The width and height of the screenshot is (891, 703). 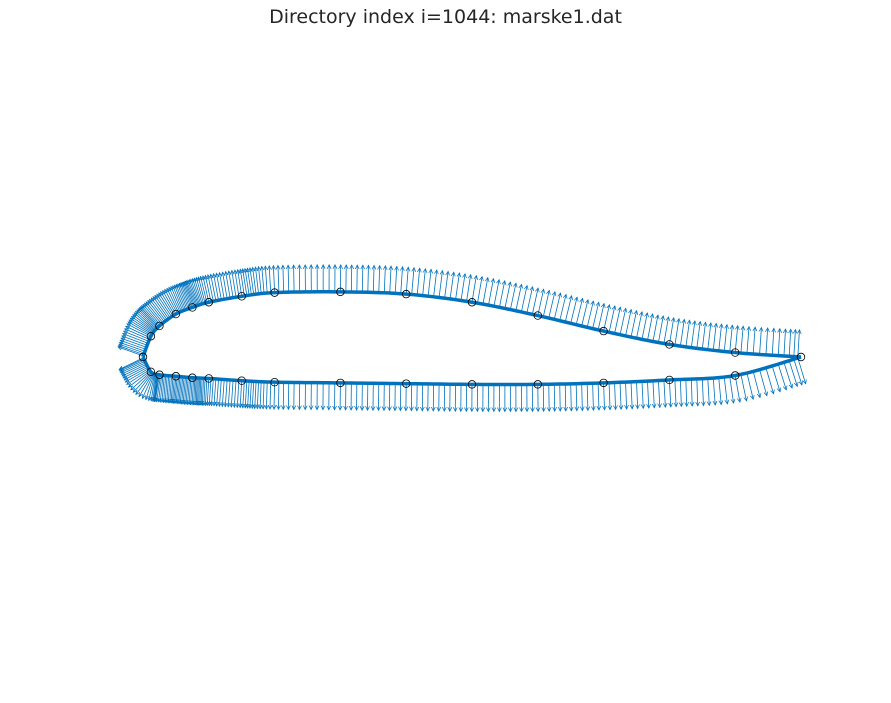 I want to click on lower-surface-curve, so click(x=471, y=371).